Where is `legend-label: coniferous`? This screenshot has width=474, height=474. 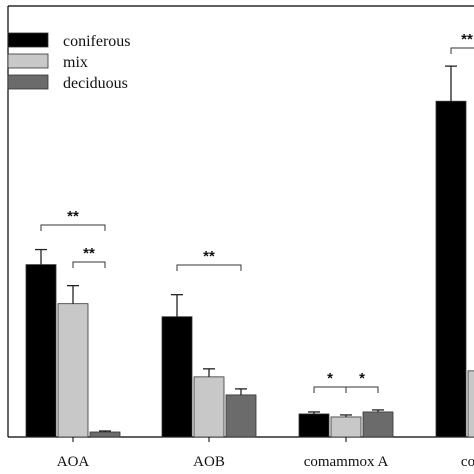 legend-label: coniferous is located at coordinates (97, 41).